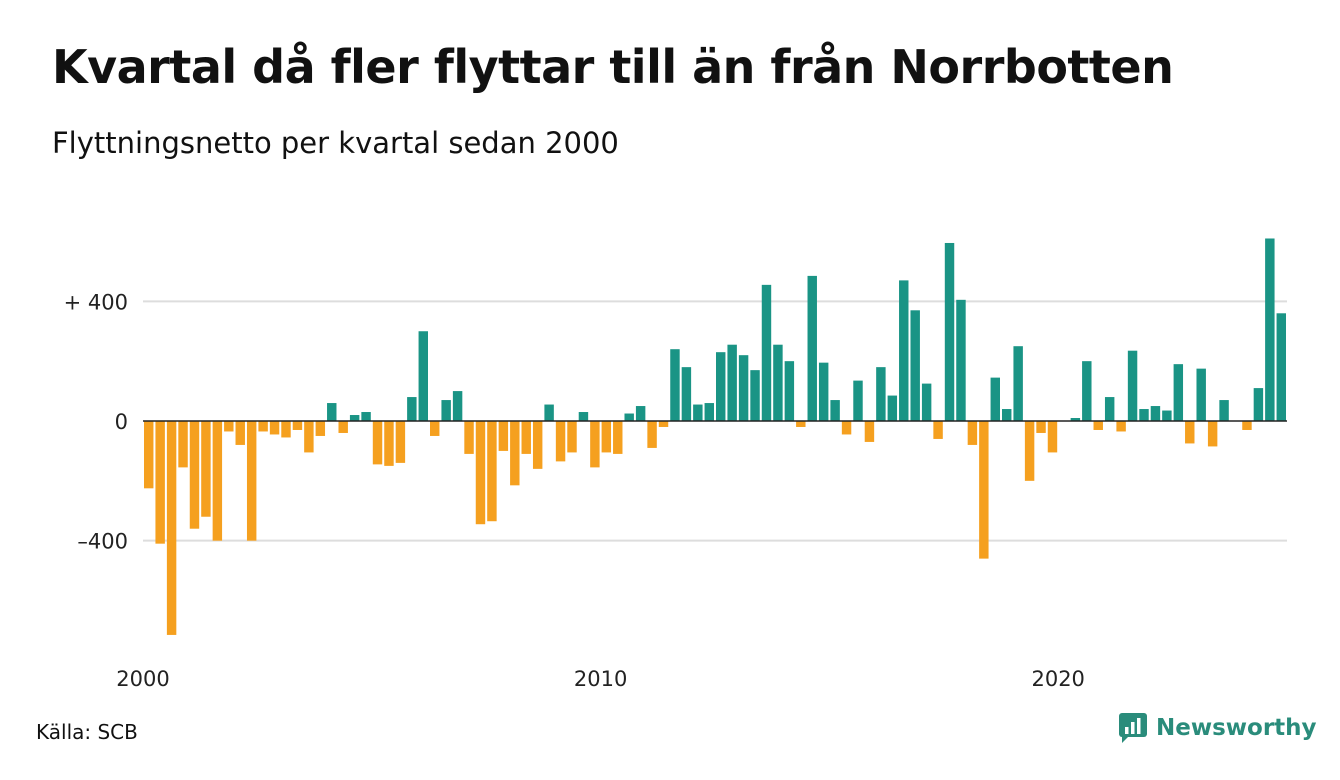 The width and height of the screenshot is (1340, 780). I want to click on y-tick-label: + 400, so click(96, 302).